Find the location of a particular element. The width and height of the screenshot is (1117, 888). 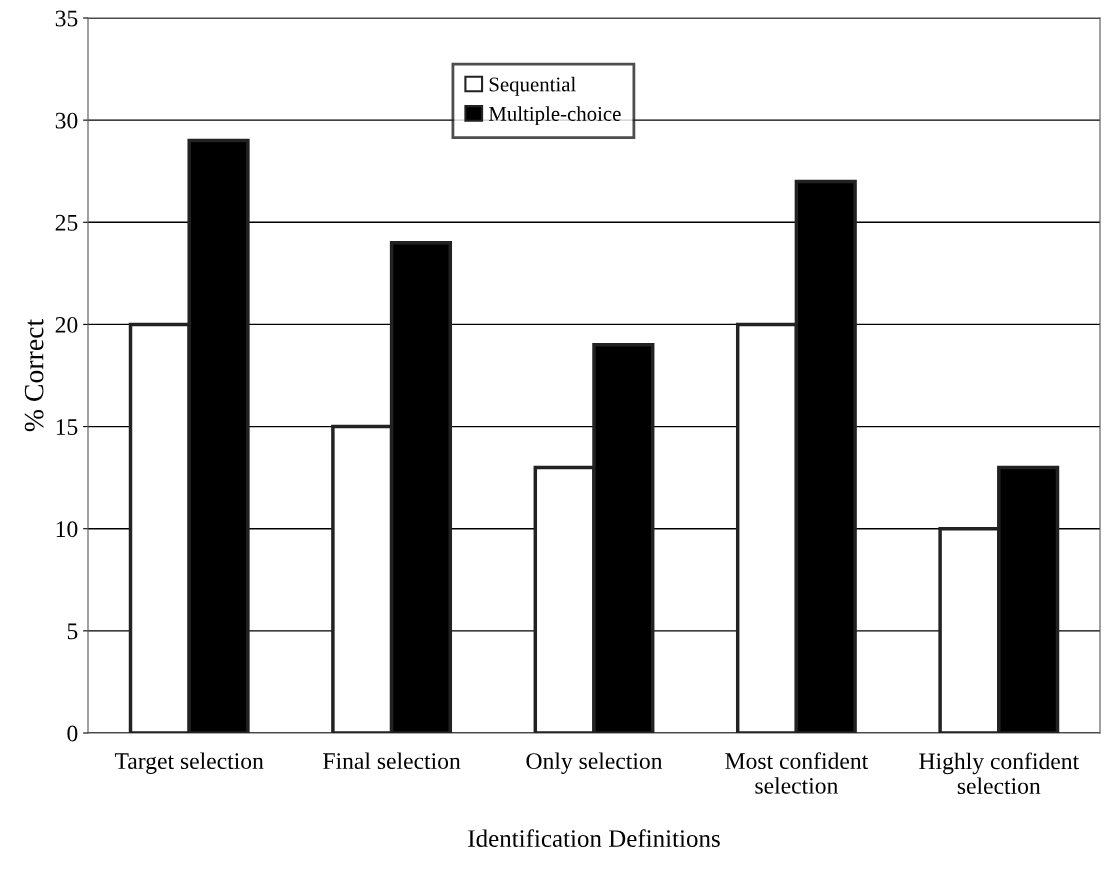

x-tick-label: Most confident selection is located at coordinates (797, 773).